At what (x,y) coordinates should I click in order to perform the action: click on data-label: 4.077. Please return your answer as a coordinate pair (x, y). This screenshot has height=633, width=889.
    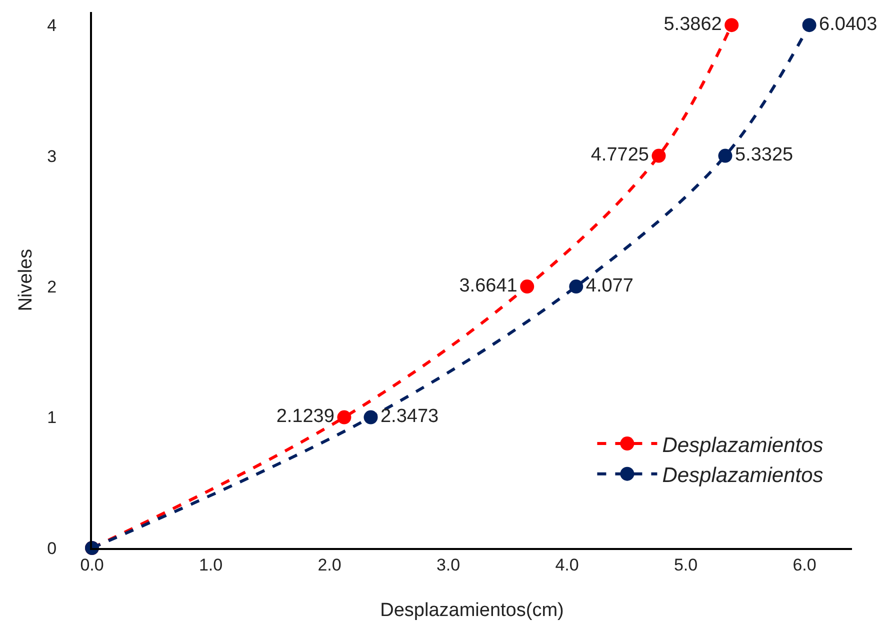
    Looking at the image, I should click on (610, 285).